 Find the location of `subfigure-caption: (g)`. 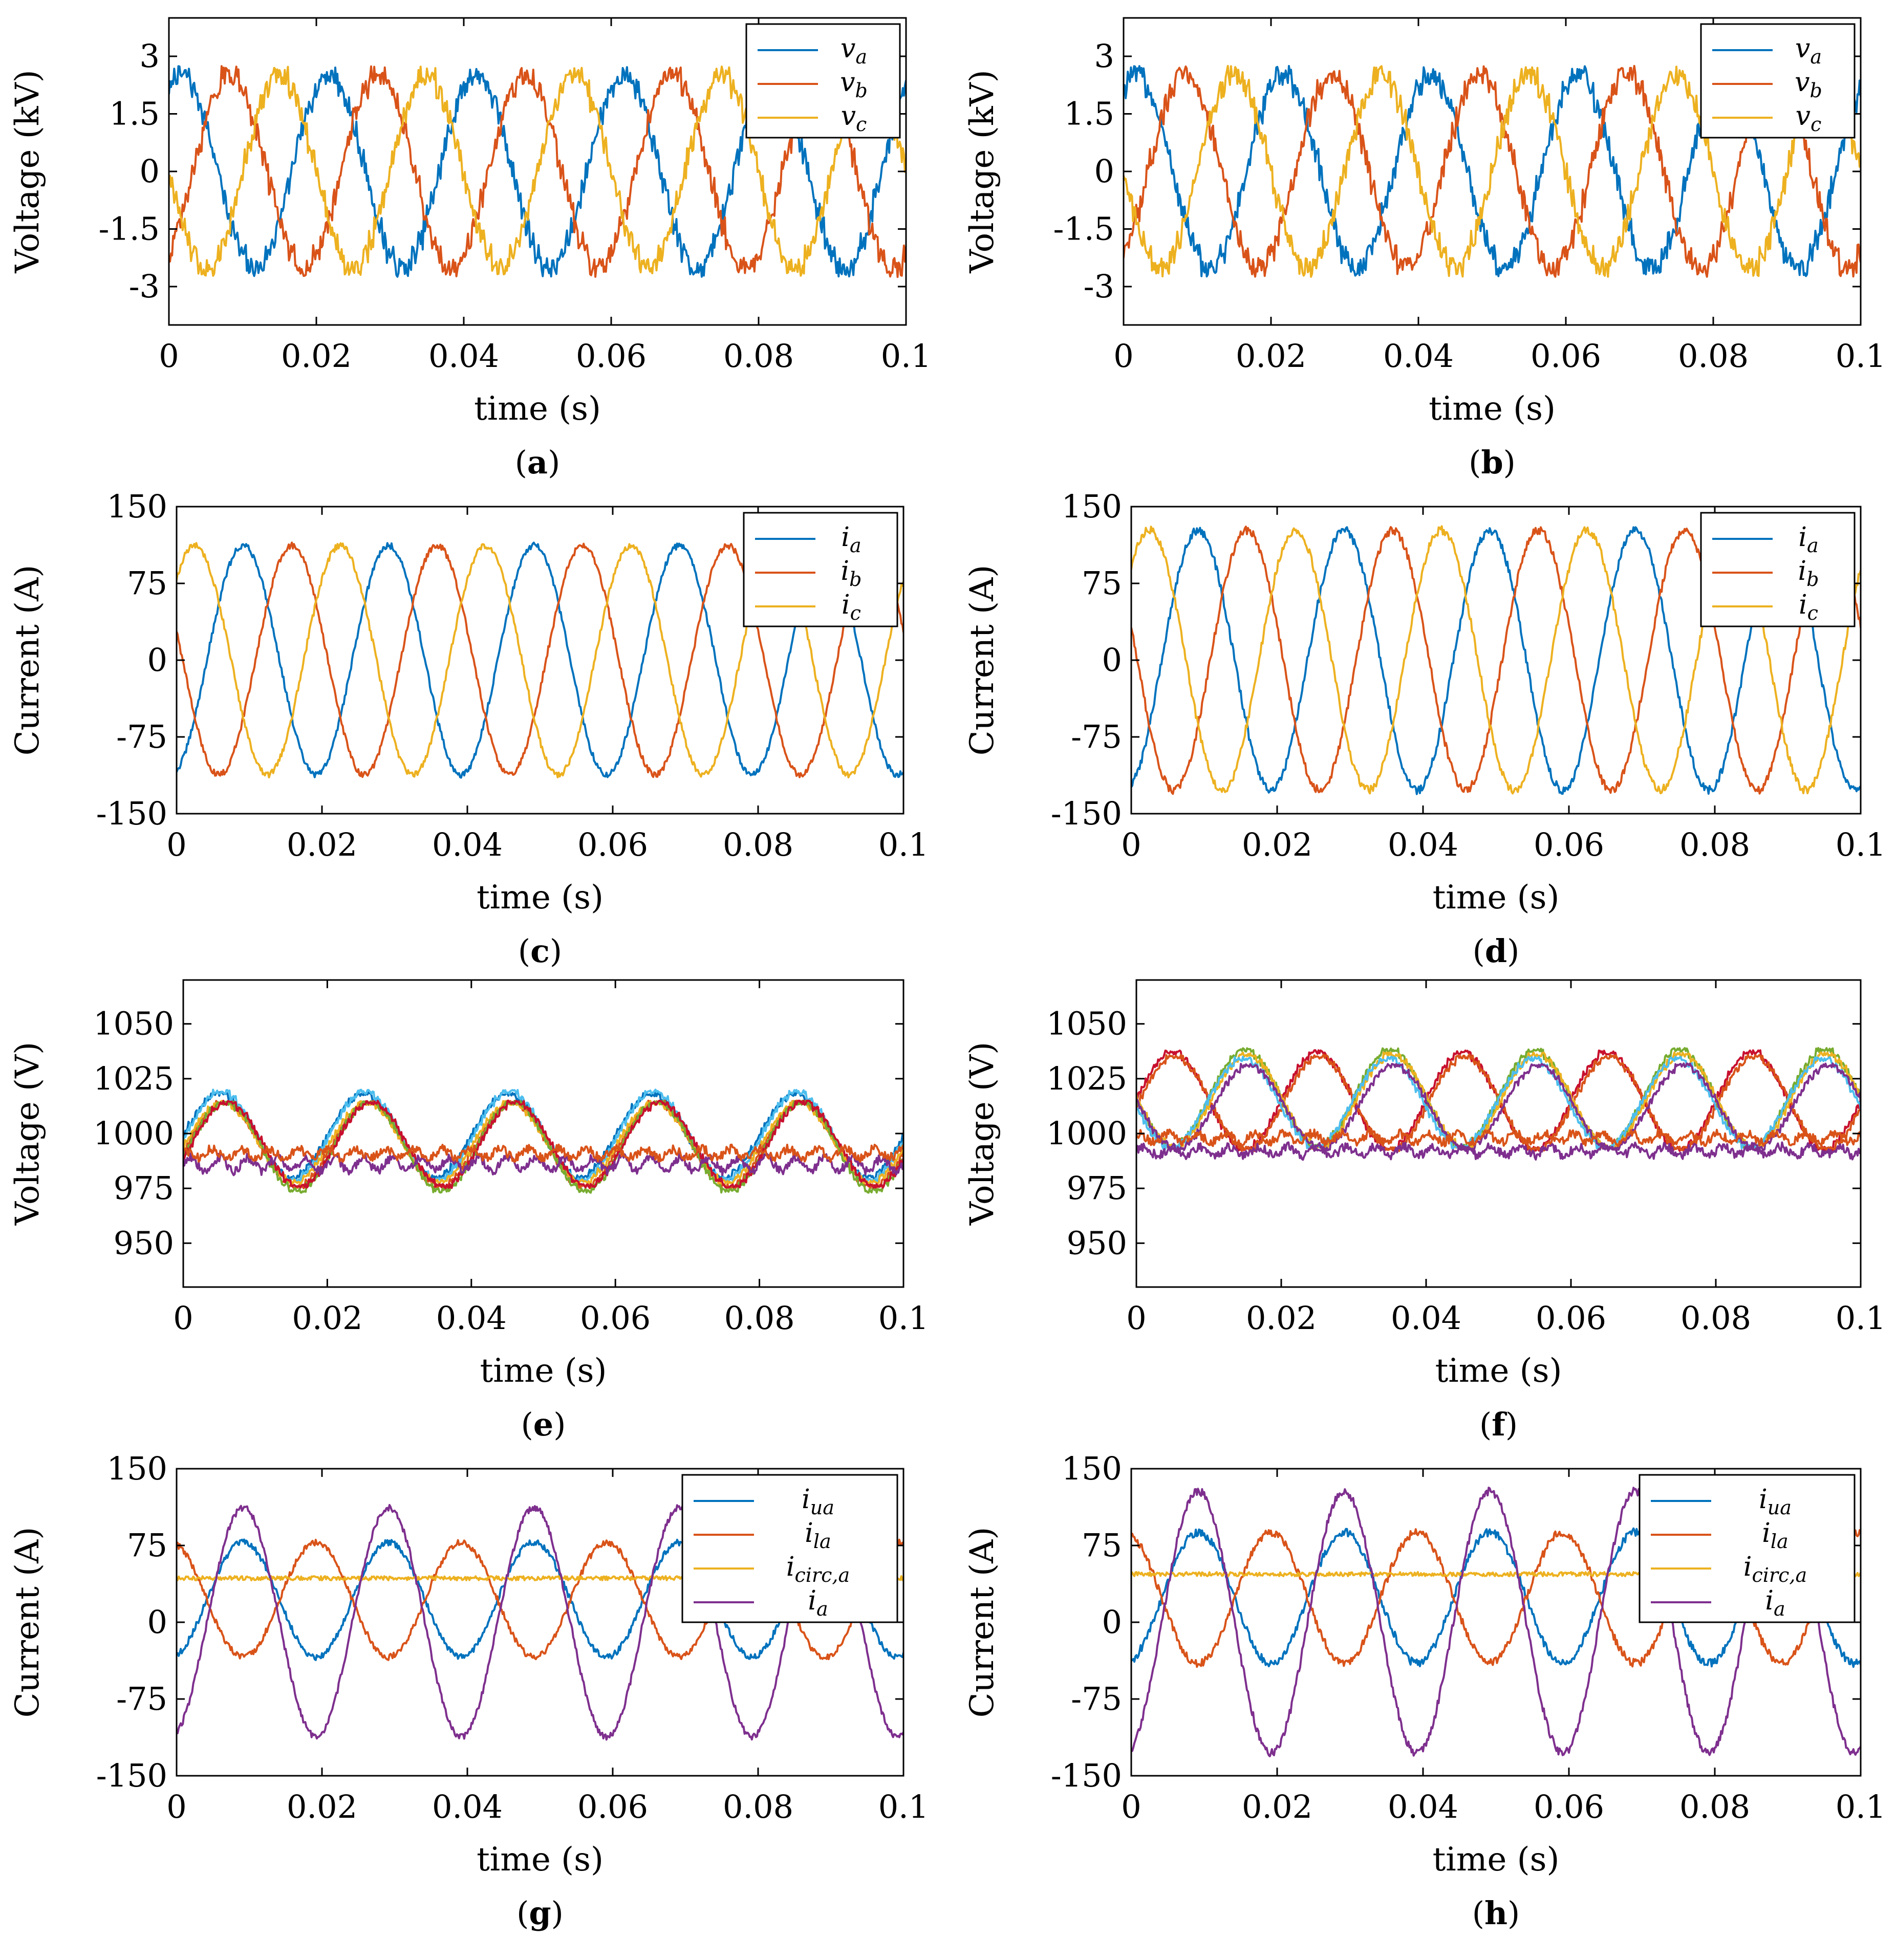

subfigure-caption: (g) is located at coordinates (540, 1913).